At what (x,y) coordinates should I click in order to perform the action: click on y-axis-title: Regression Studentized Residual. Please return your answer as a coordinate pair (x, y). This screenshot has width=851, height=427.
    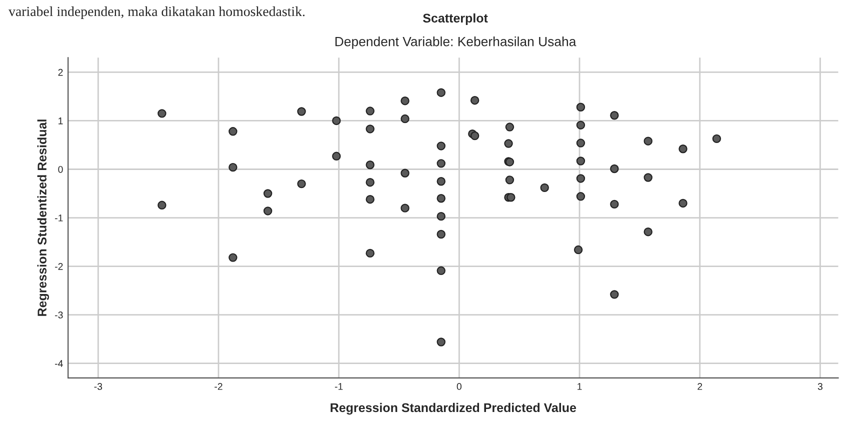
    Looking at the image, I should click on (43, 218).